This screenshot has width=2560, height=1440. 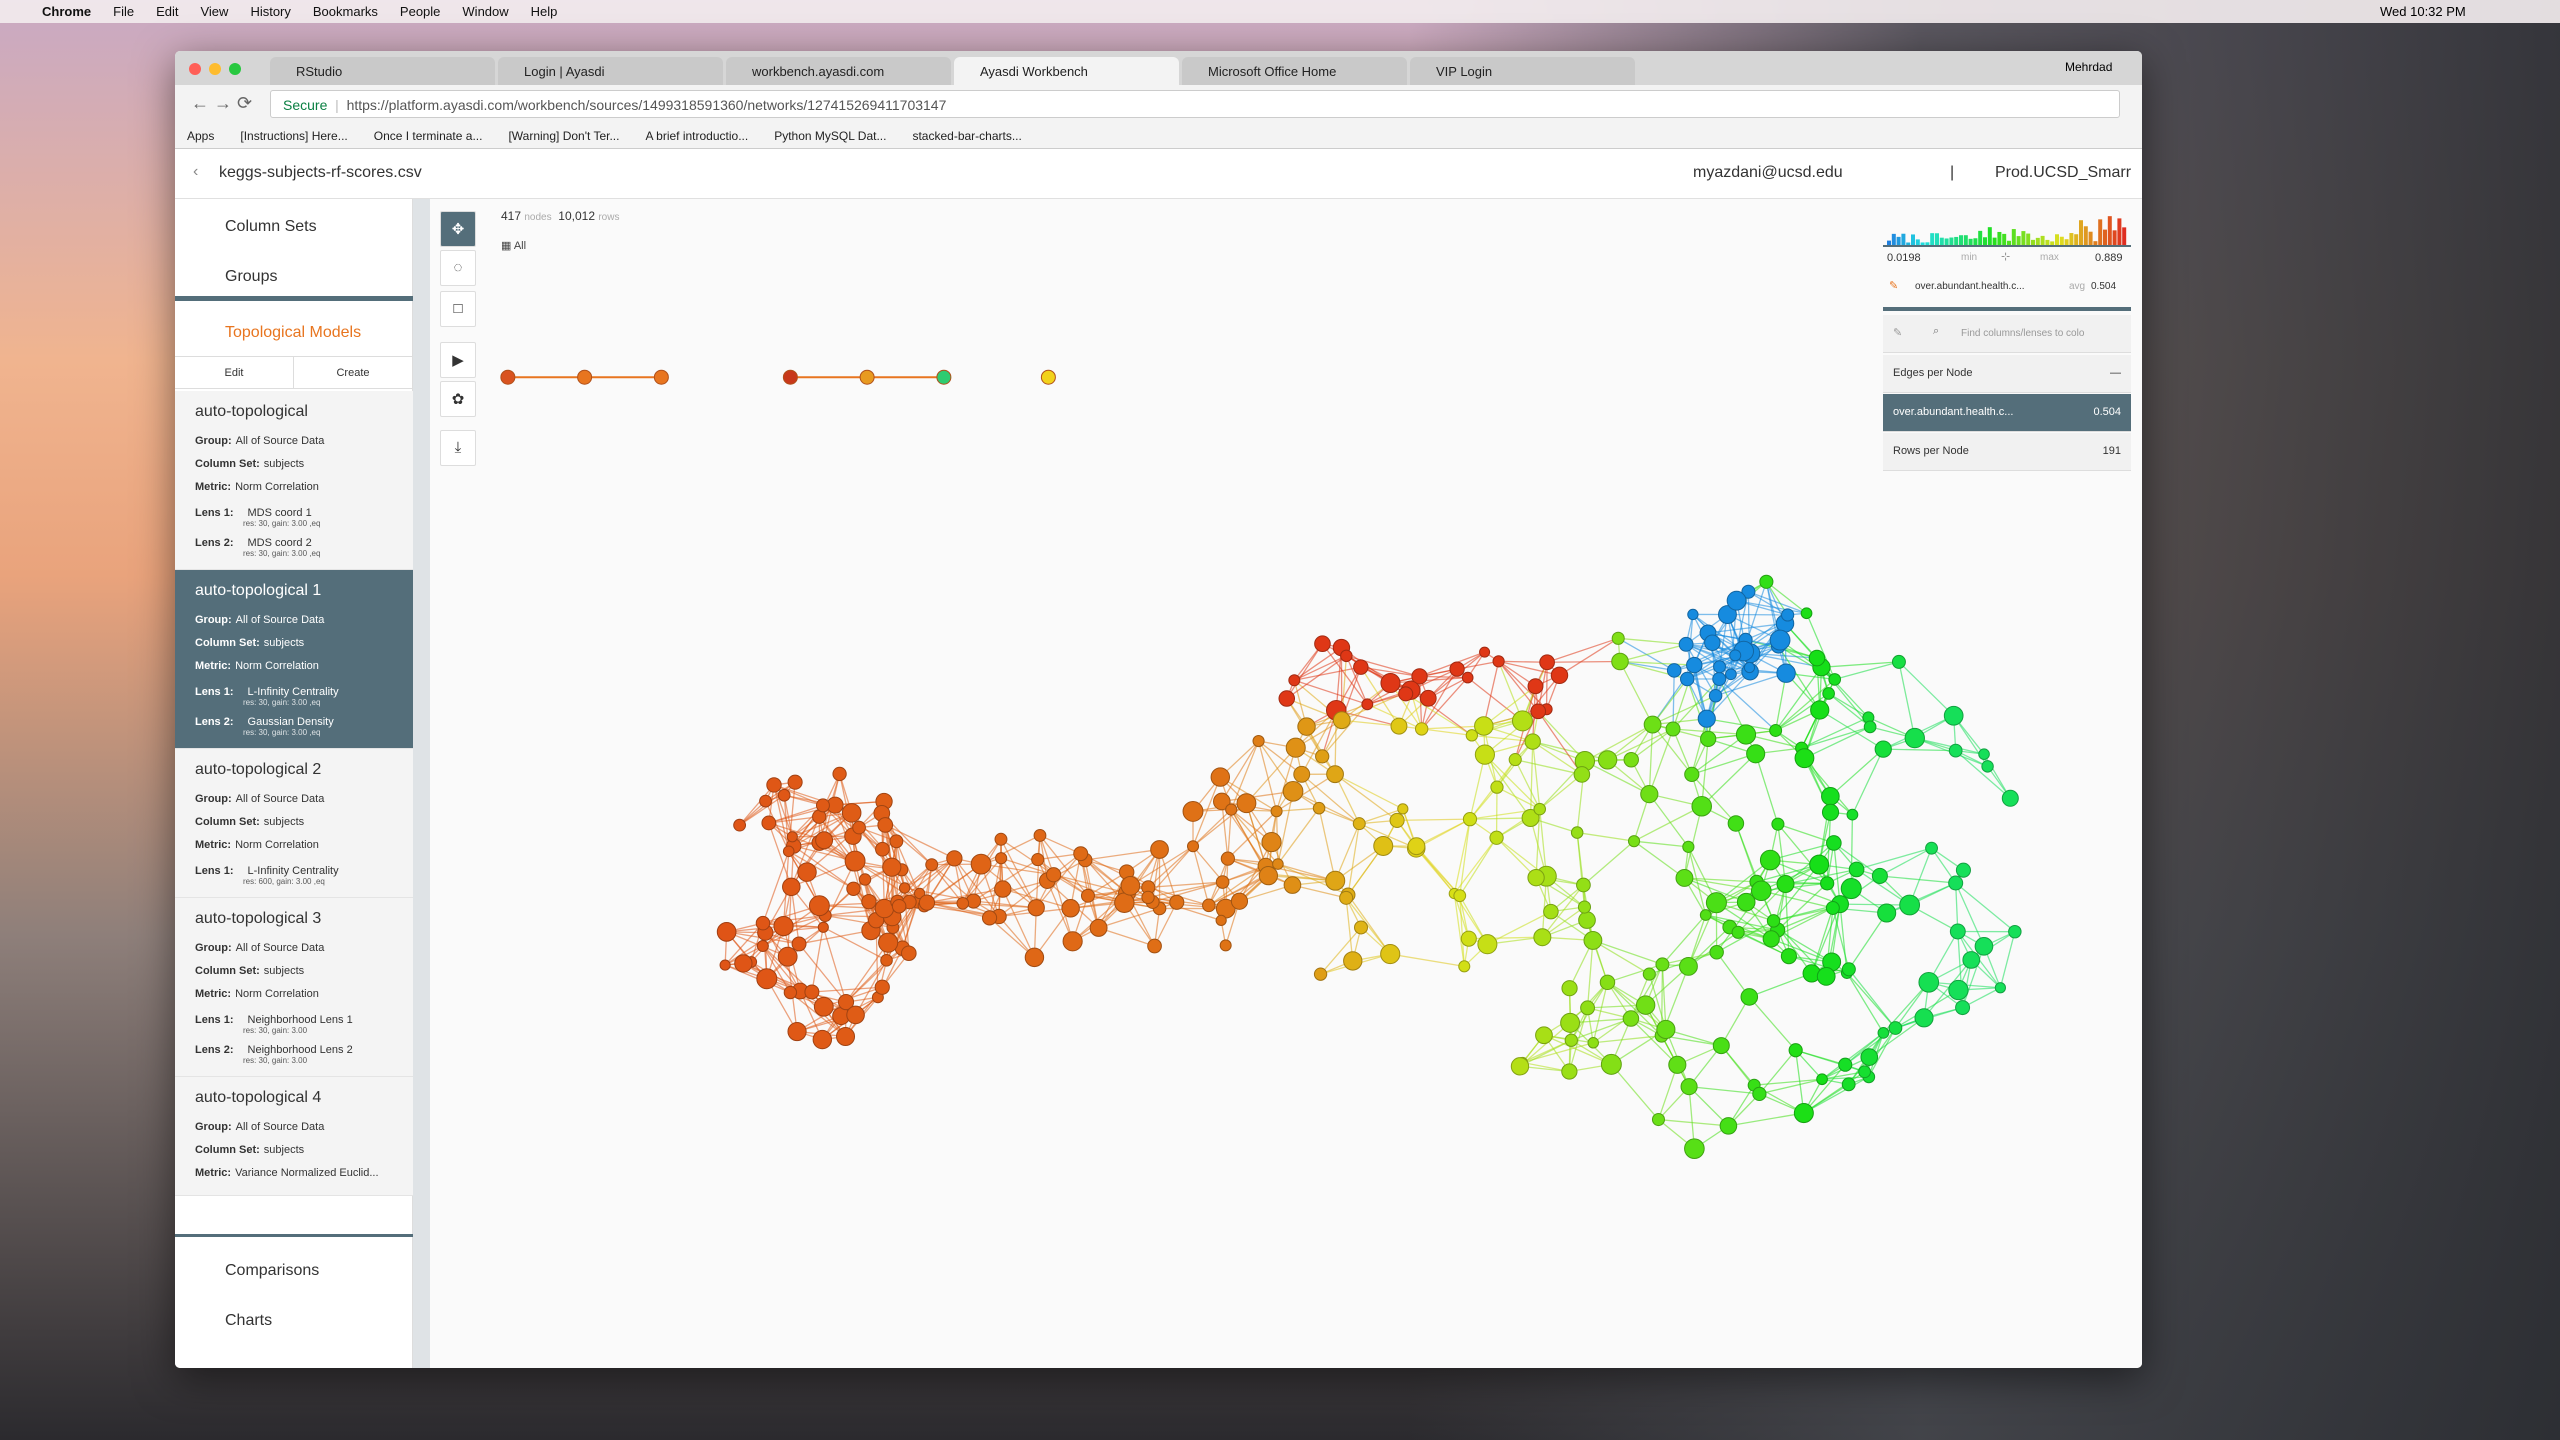 I want to click on legend-node, so click(x=944, y=377).